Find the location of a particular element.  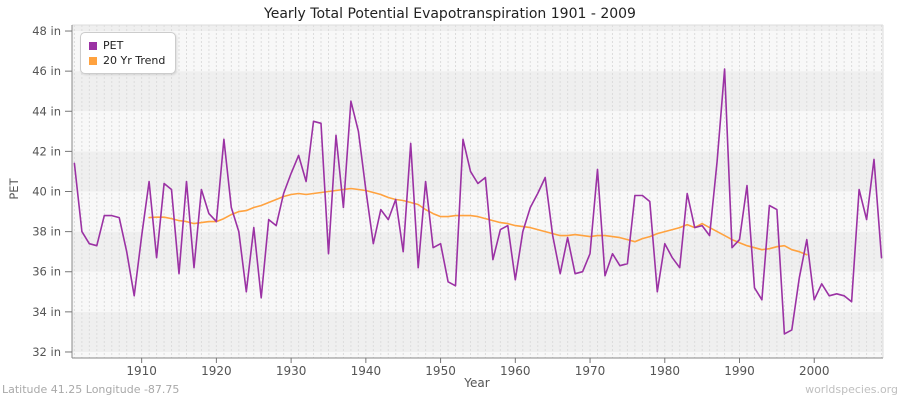

y-axis-title: PET is located at coordinates (14, 189).